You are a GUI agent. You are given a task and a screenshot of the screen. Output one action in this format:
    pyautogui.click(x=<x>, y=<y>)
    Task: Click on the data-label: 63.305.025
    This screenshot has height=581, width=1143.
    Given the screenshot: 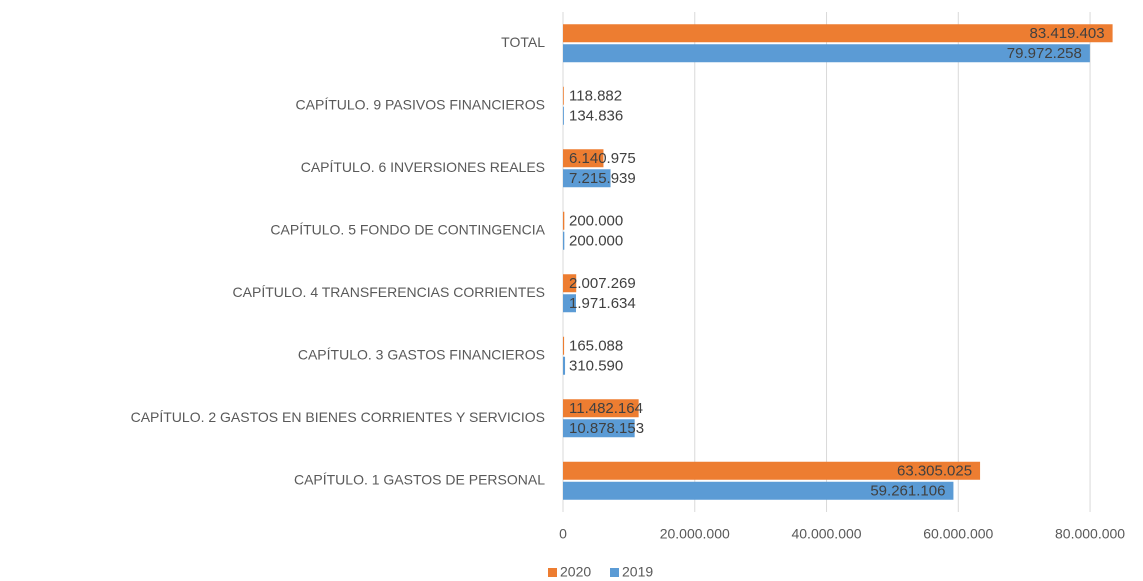 What is the action you would take?
    pyautogui.click(x=934, y=471)
    